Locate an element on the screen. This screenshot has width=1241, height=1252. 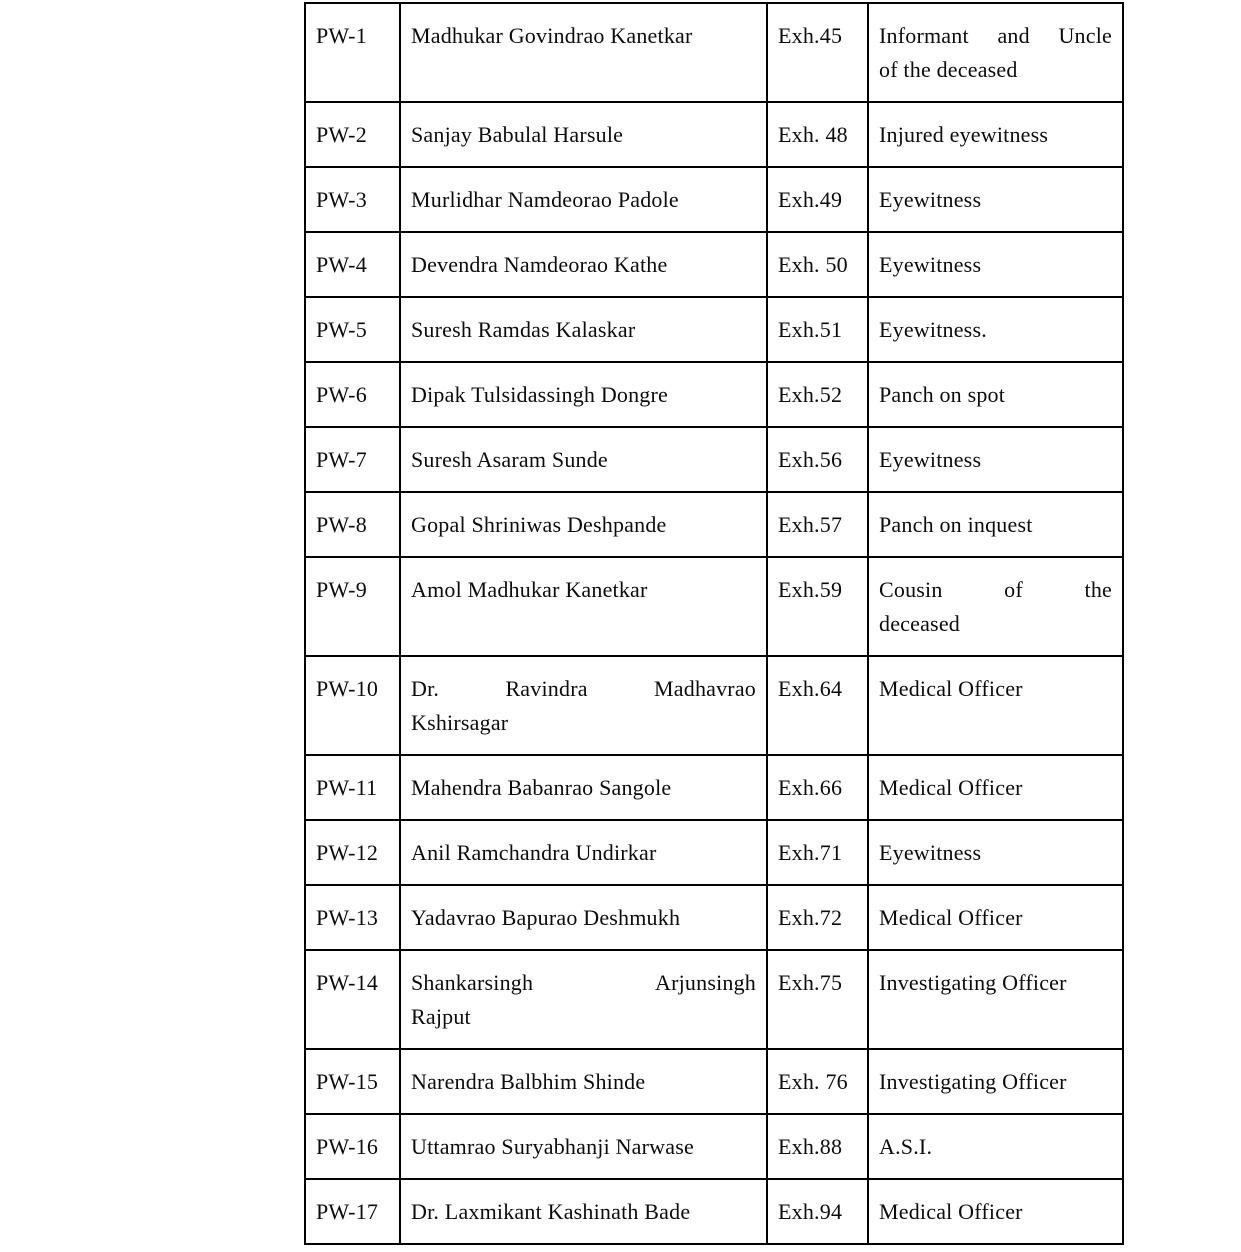
cell-text-line: deceased is located at coordinates (919, 623).